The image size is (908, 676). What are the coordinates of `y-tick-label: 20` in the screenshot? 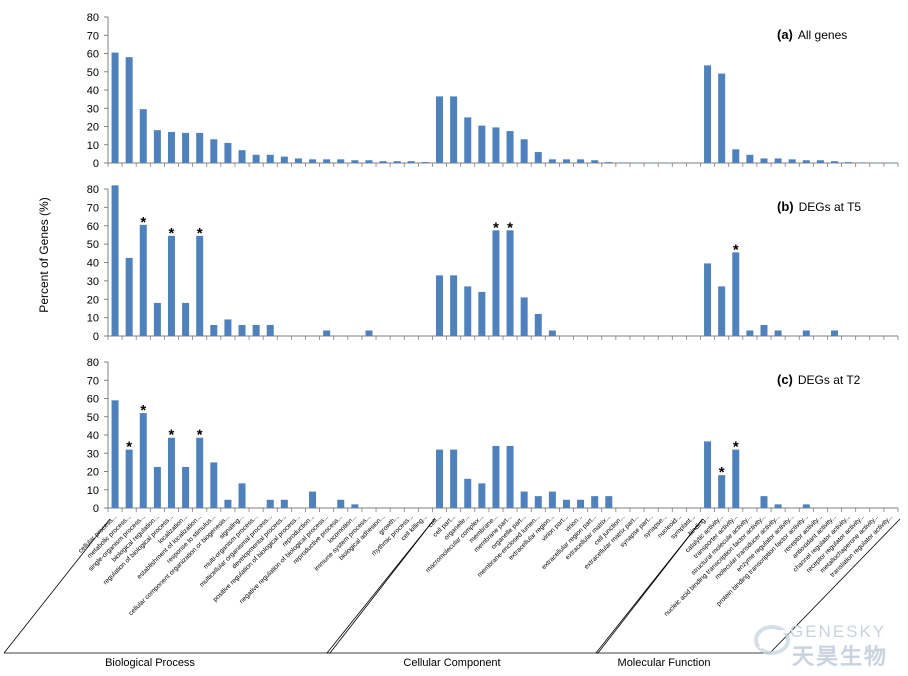 It's located at (93, 300).